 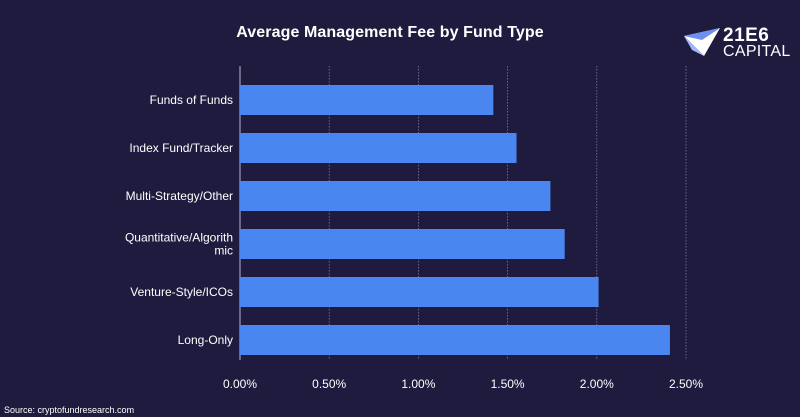 What do you see at coordinates (179, 244) in the screenshot?
I see `category-label: Quantitative/Algorith mic` at bounding box center [179, 244].